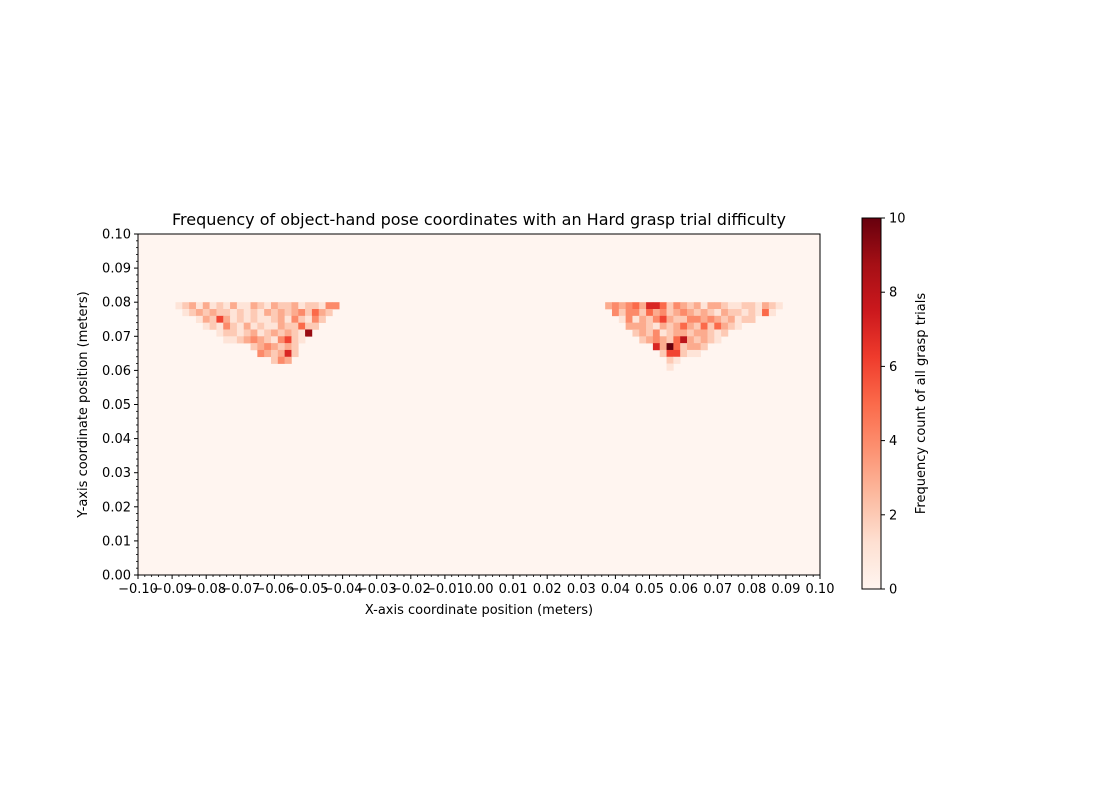  Describe the element at coordinates (513, 589) in the screenshot. I see `x-tick-label: 0.01` at that location.